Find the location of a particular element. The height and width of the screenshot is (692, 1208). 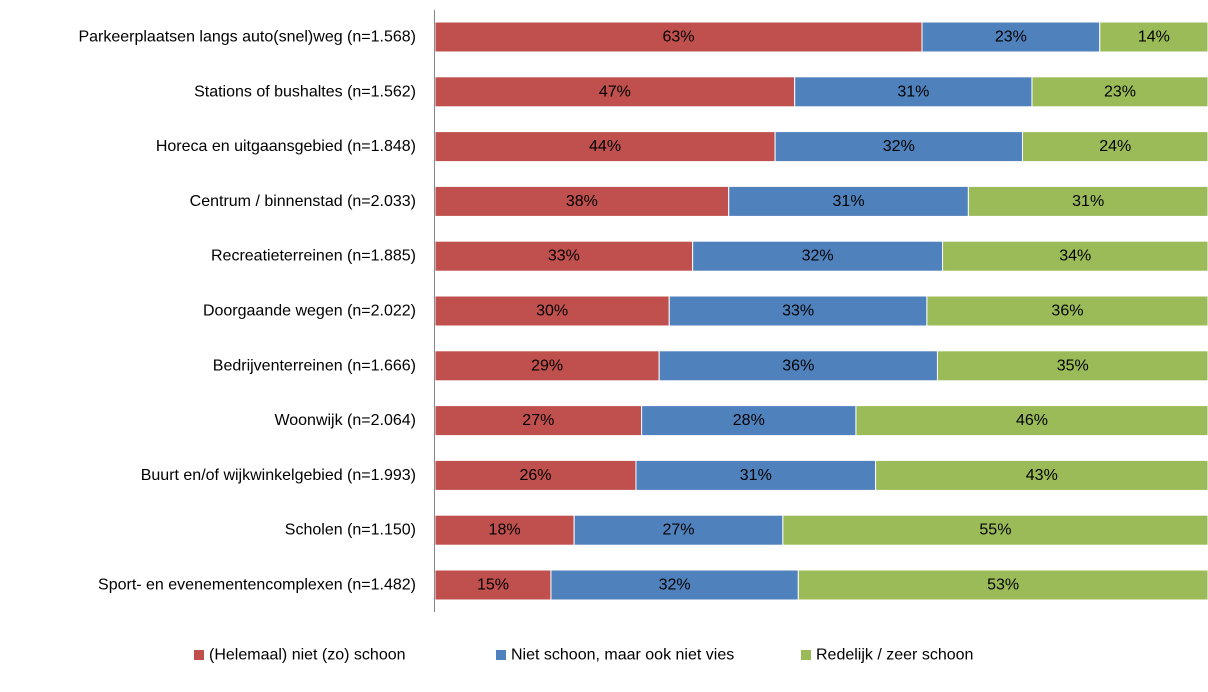

data-label: 18% is located at coordinates (505, 530).